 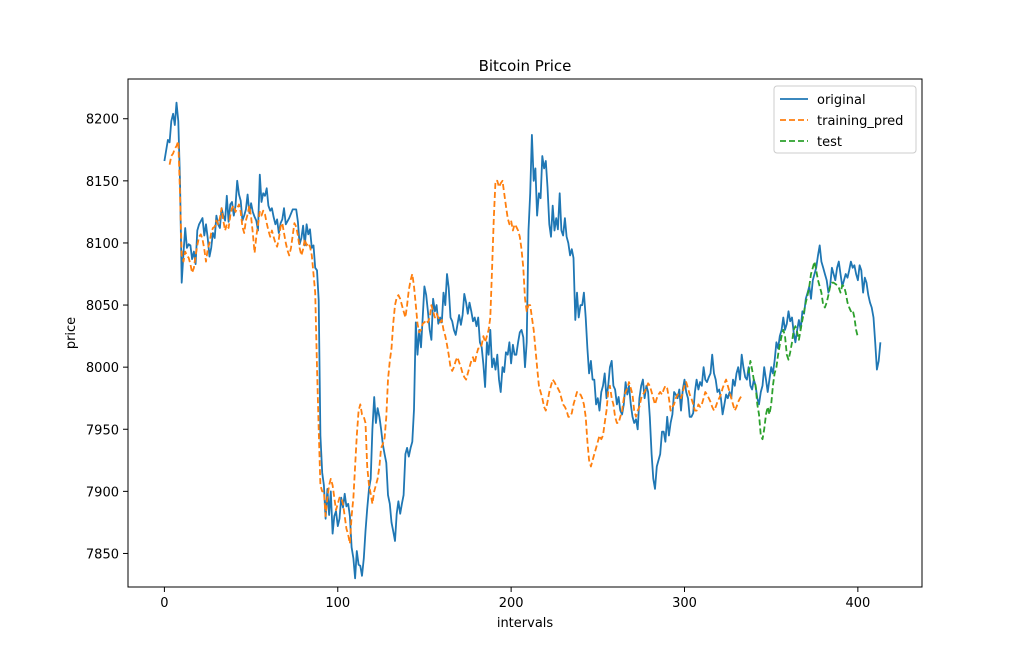 What do you see at coordinates (525, 623) in the screenshot?
I see `x-axis-title: intervals` at bounding box center [525, 623].